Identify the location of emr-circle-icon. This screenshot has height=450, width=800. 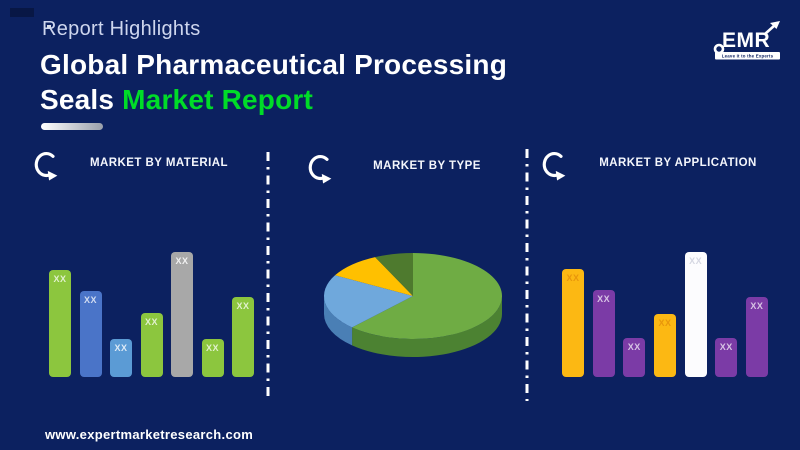
(719, 49).